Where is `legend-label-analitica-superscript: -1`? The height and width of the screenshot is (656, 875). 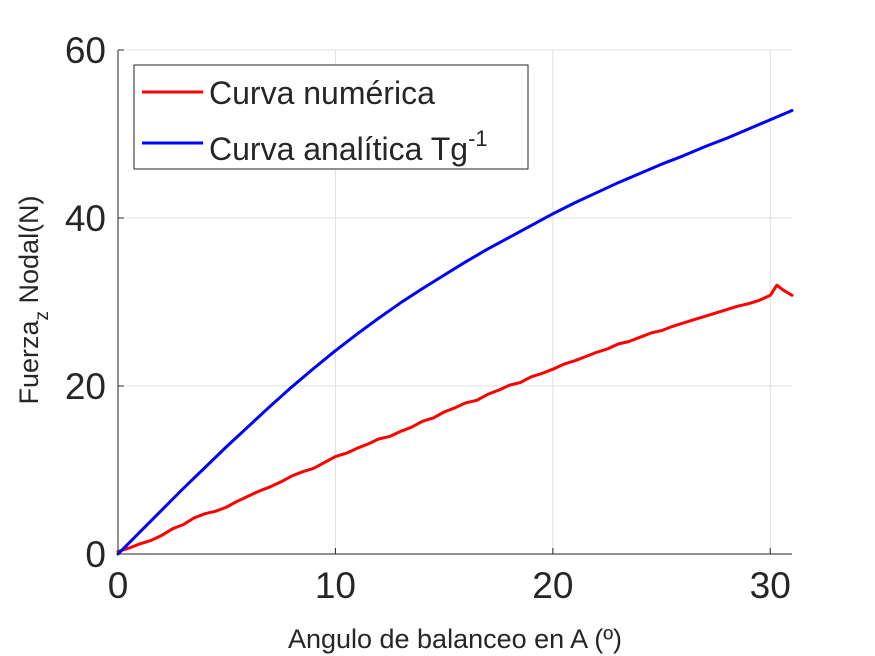 legend-label-analitica-superscript: -1 is located at coordinates (478, 138).